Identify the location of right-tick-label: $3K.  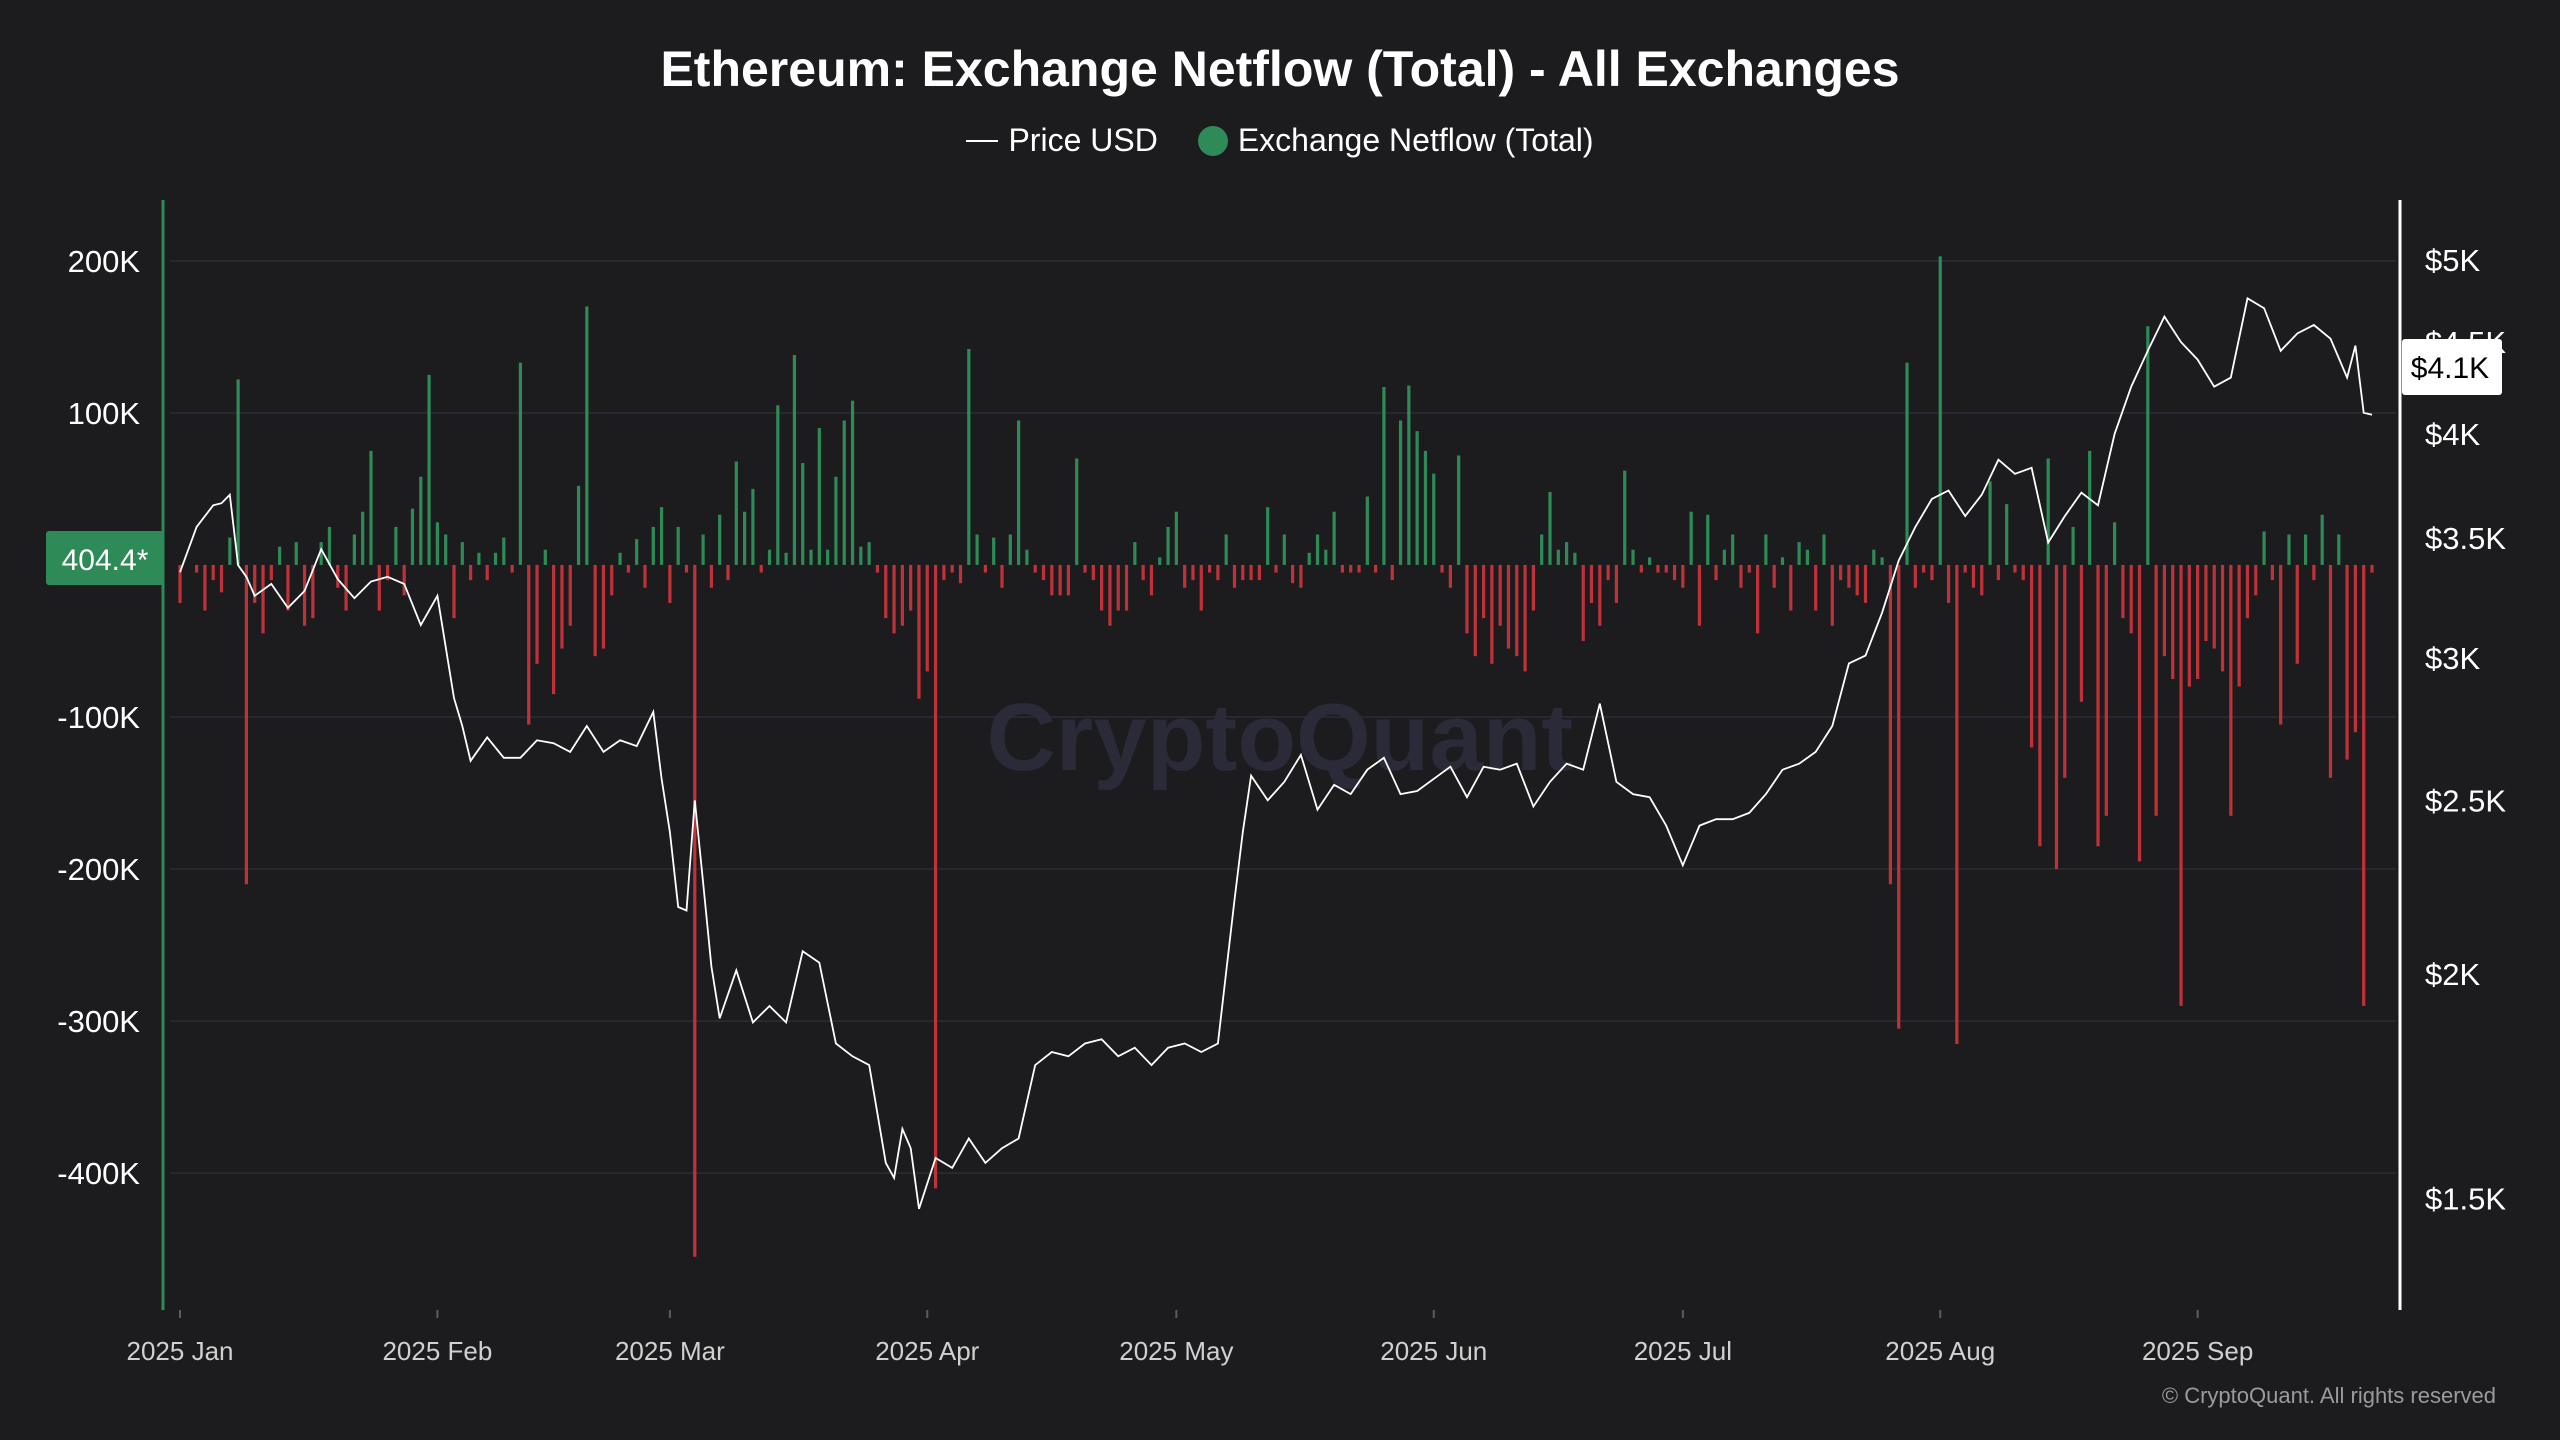
(2452, 658).